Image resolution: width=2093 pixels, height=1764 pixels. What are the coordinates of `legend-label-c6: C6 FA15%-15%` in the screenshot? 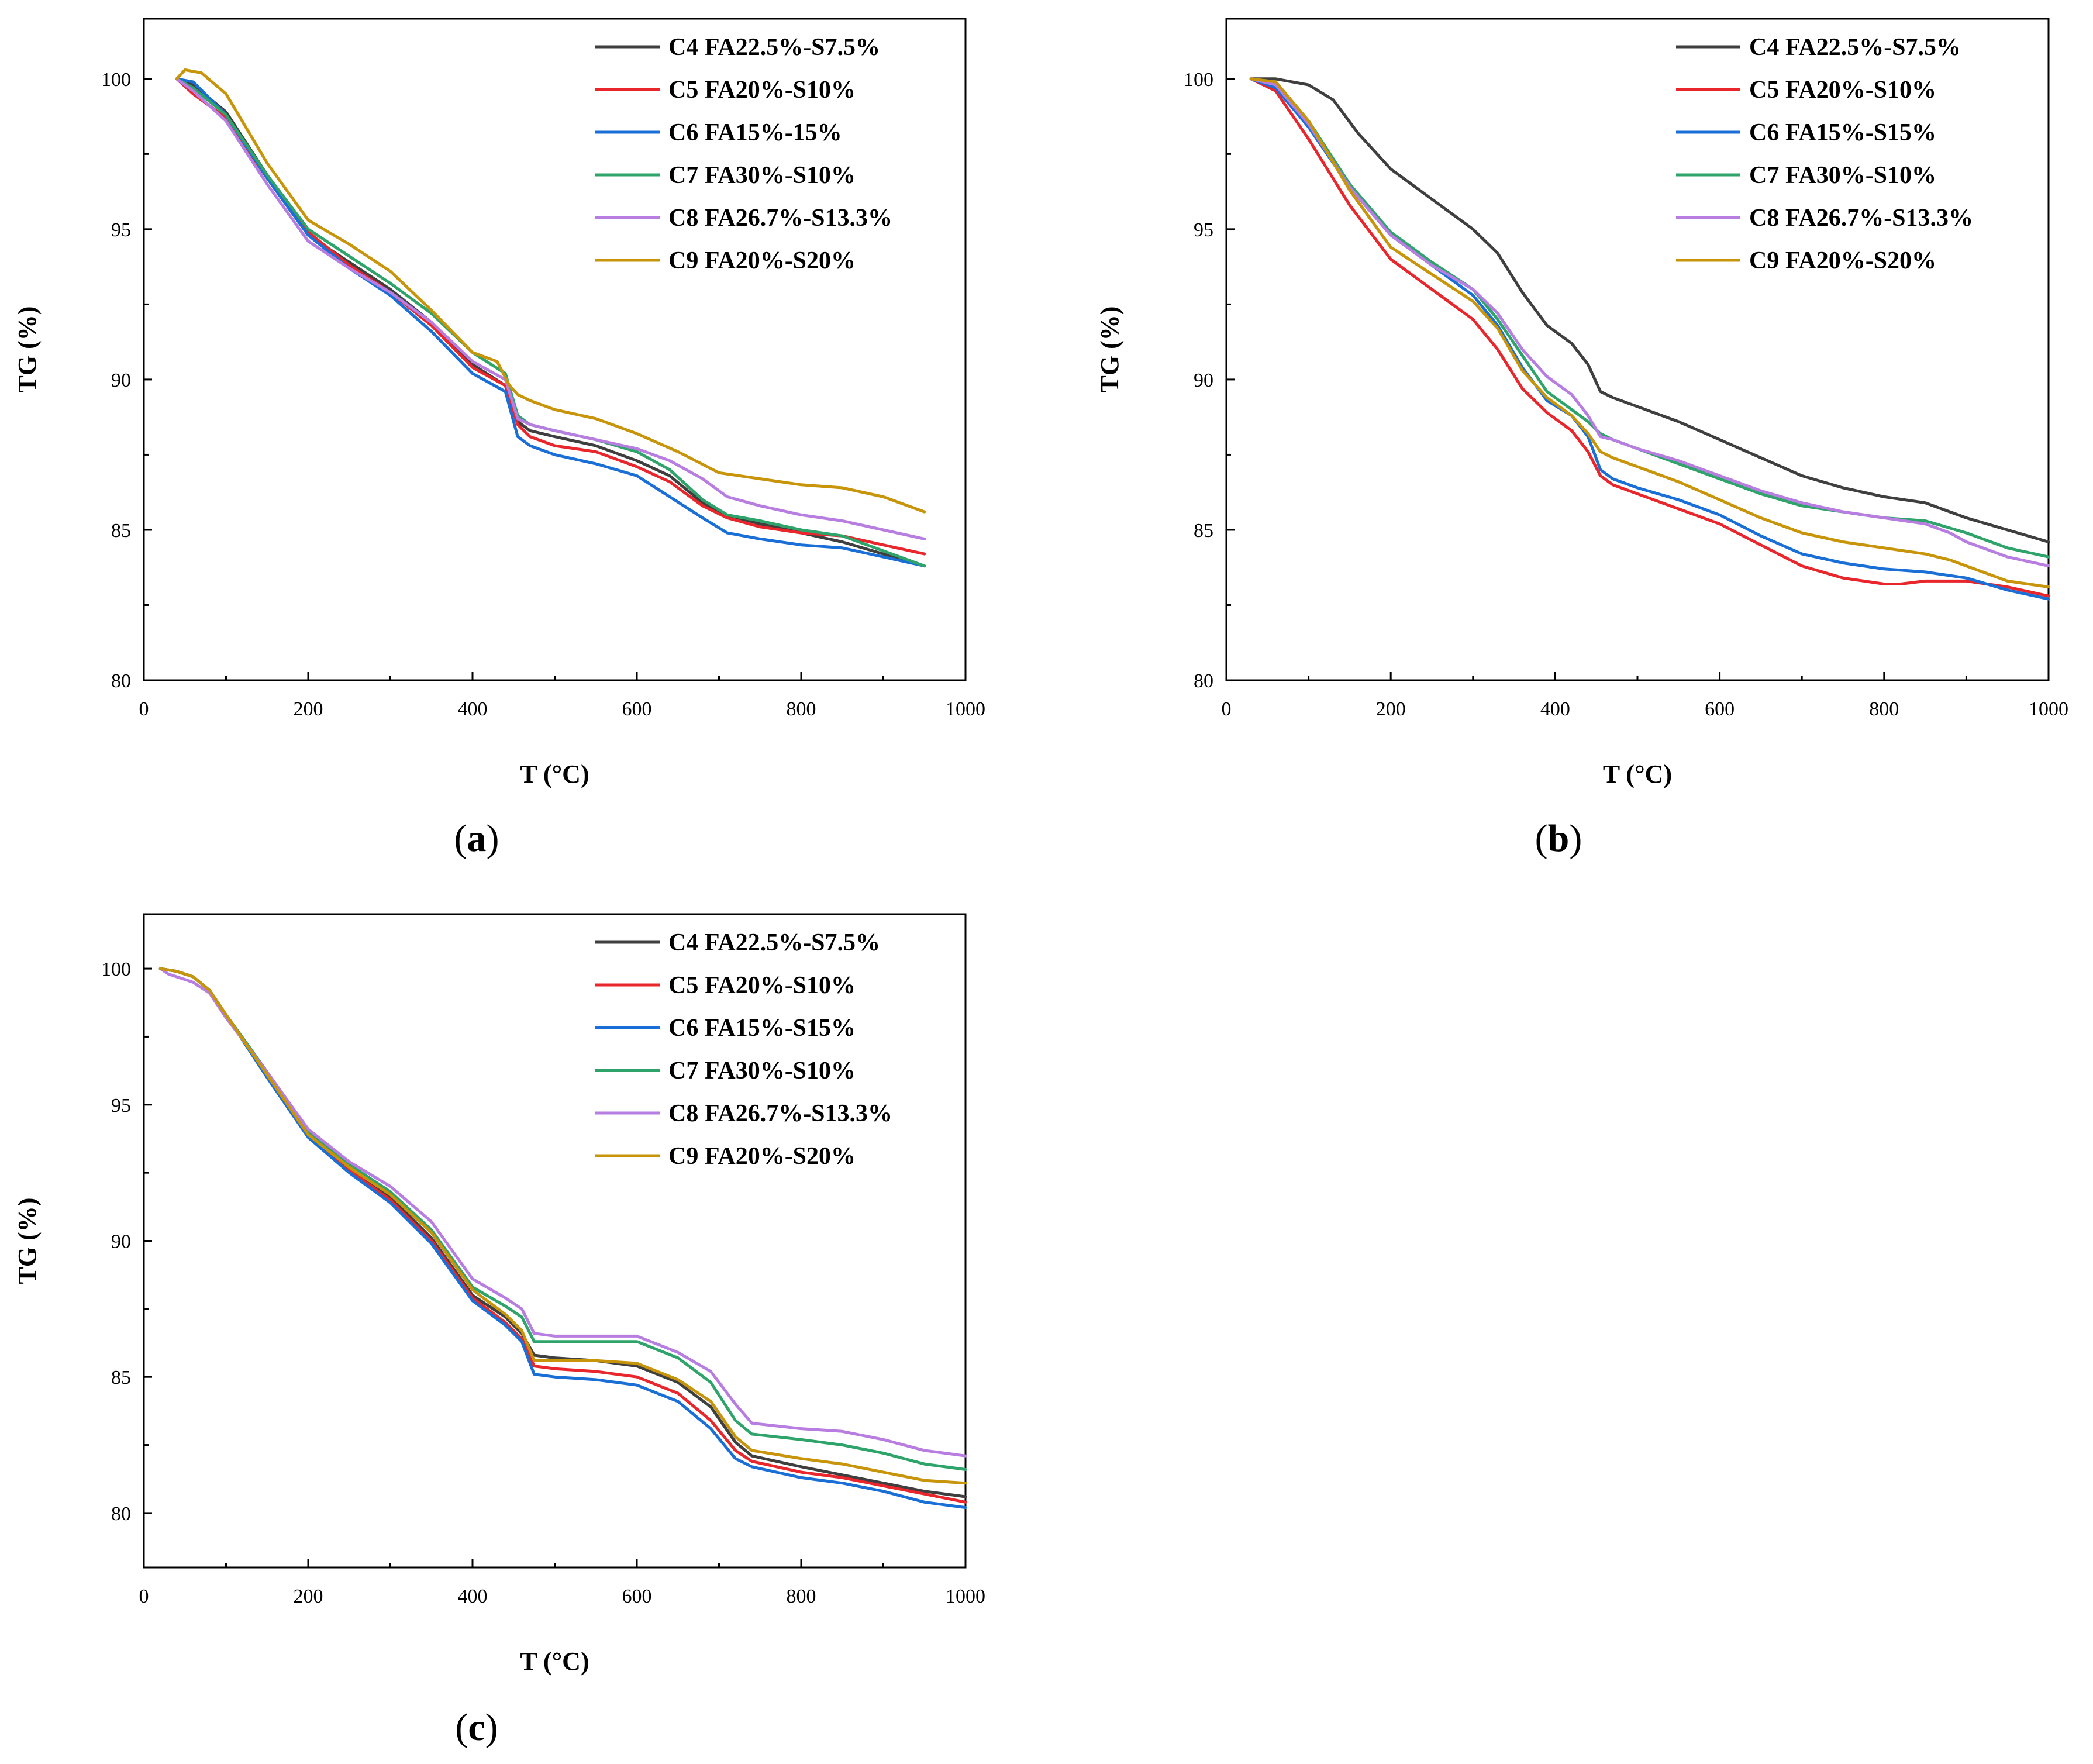 It's located at (755, 132).